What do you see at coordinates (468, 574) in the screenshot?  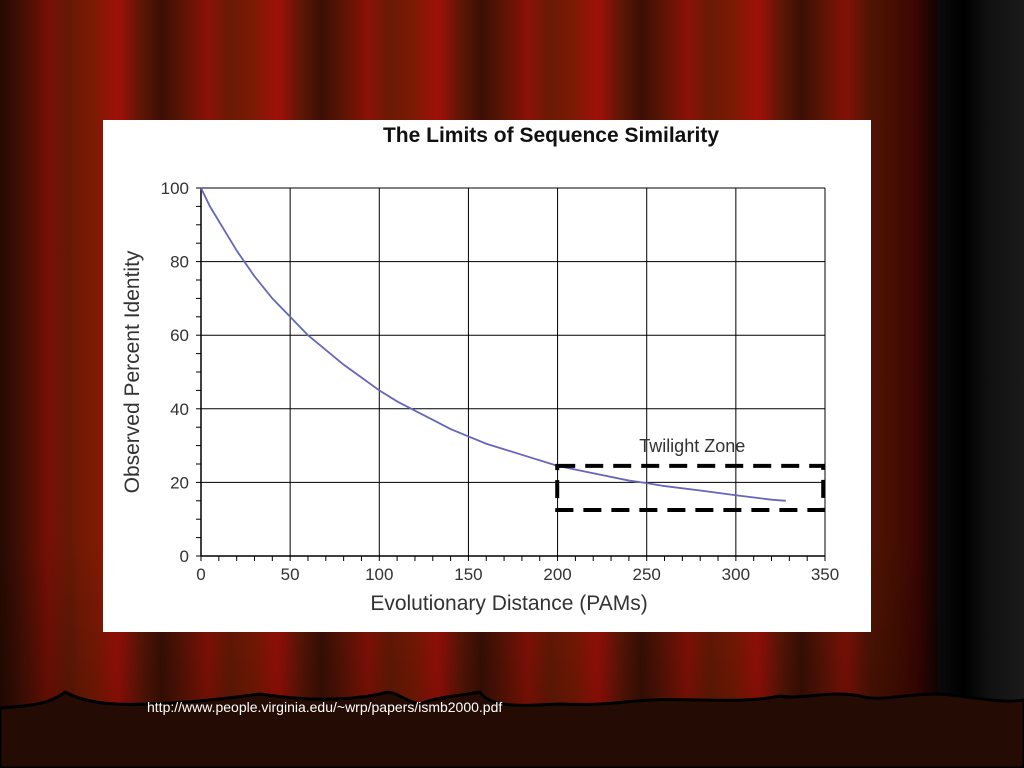 I see `x-tick-label: 150` at bounding box center [468, 574].